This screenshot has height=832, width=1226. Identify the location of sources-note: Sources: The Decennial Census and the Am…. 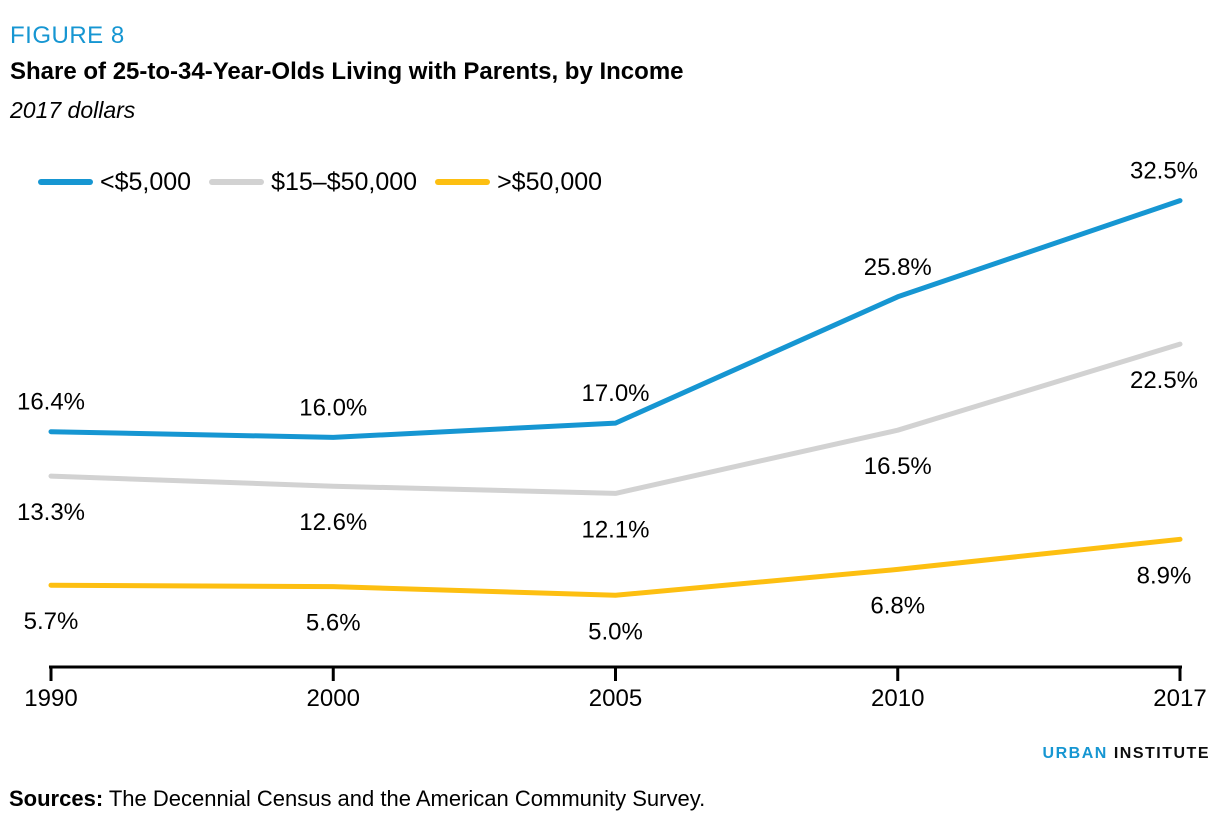
(357, 799).